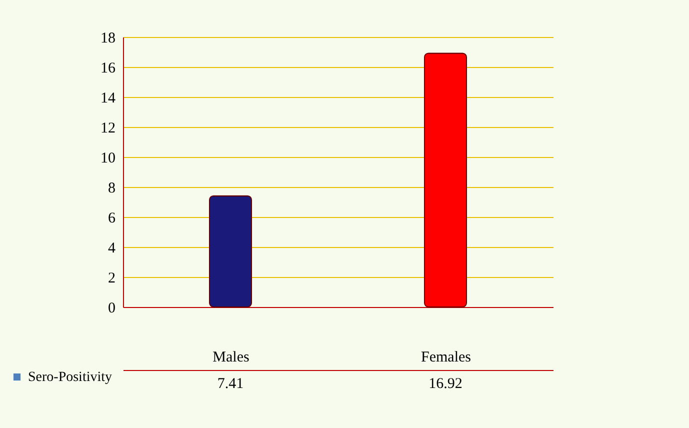 This screenshot has height=428, width=689. What do you see at coordinates (230, 384) in the screenshot?
I see `data-label: 7.41` at bounding box center [230, 384].